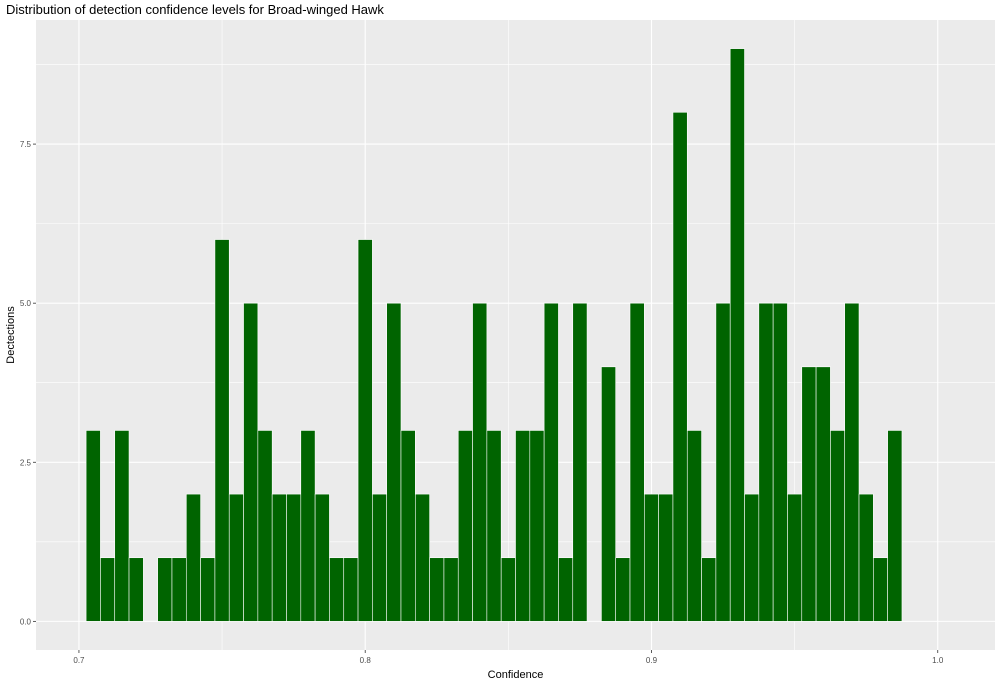 The image size is (1000, 685). What do you see at coordinates (366, 660) in the screenshot?
I see `x-tick-label: 0.8` at bounding box center [366, 660].